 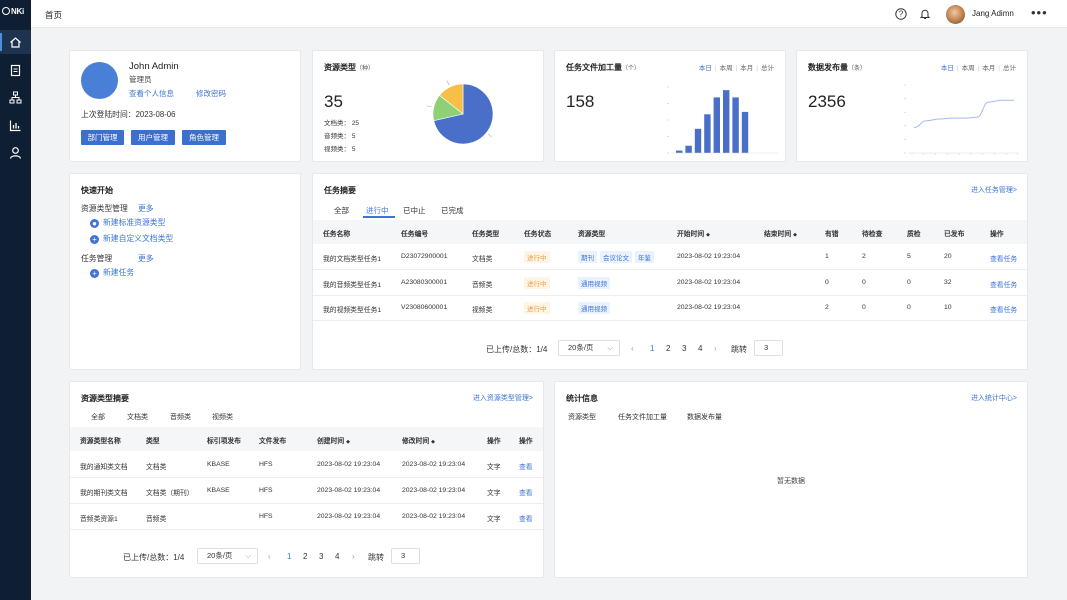 What do you see at coordinates (429, 106) in the screenshot?
I see `pie-leader-line` at bounding box center [429, 106].